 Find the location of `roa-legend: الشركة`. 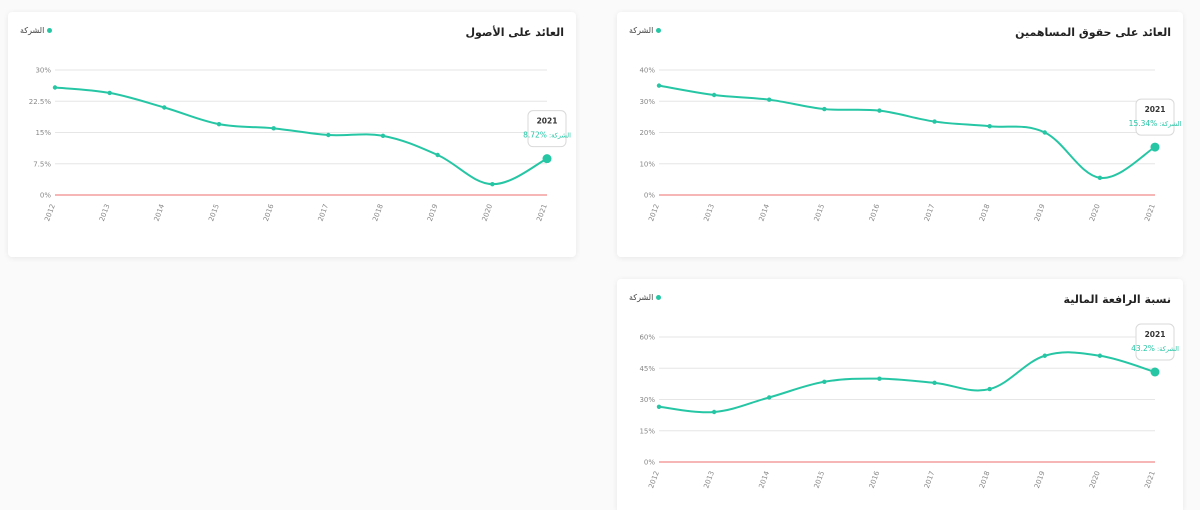

roa-legend: الشركة is located at coordinates (36, 30).